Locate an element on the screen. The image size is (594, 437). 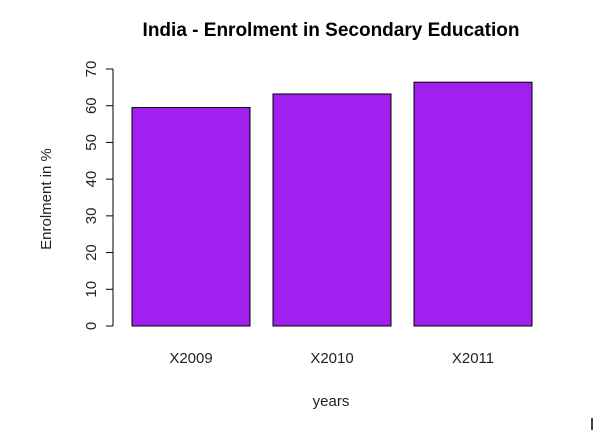
bar-x2009 is located at coordinates (191, 217).